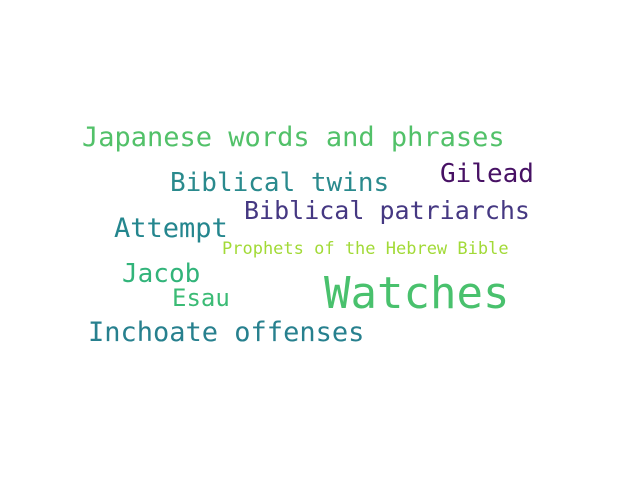 Image resolution: width=640 pixels, height=480 pixels. I want to click on word-jacob: Jacob, so click(161, 274).